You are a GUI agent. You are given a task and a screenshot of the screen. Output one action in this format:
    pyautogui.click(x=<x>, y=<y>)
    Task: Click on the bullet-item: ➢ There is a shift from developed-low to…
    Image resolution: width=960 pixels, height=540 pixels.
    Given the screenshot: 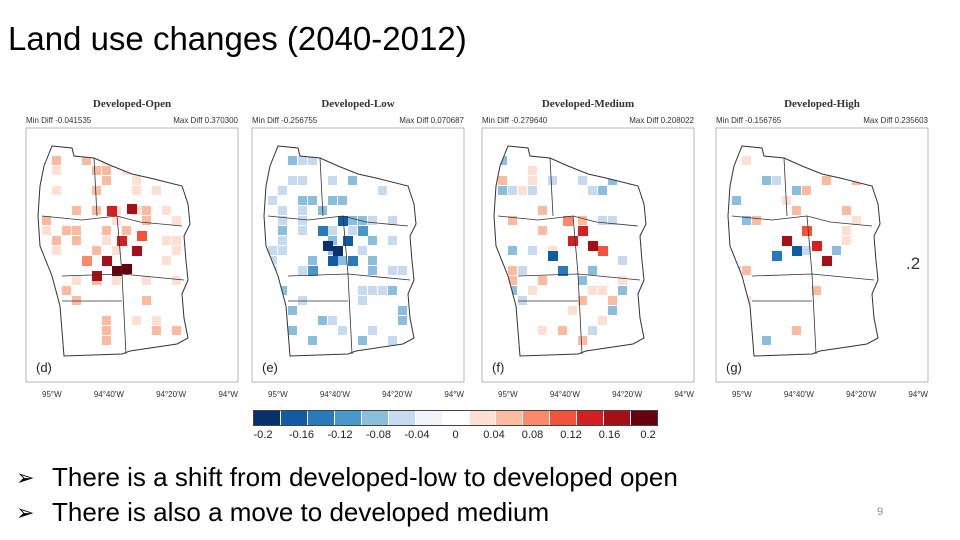 What is the action you would take?
    pyautogui.click(x=347, y=477)
    